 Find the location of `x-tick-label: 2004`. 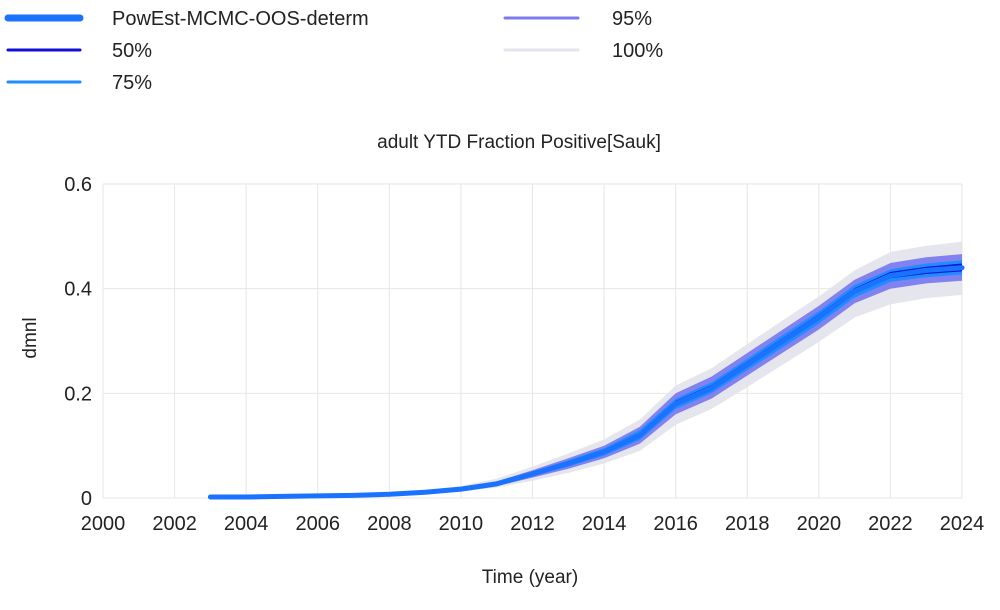

x-tick-label: 2004 is located at coordinates (246, 524).